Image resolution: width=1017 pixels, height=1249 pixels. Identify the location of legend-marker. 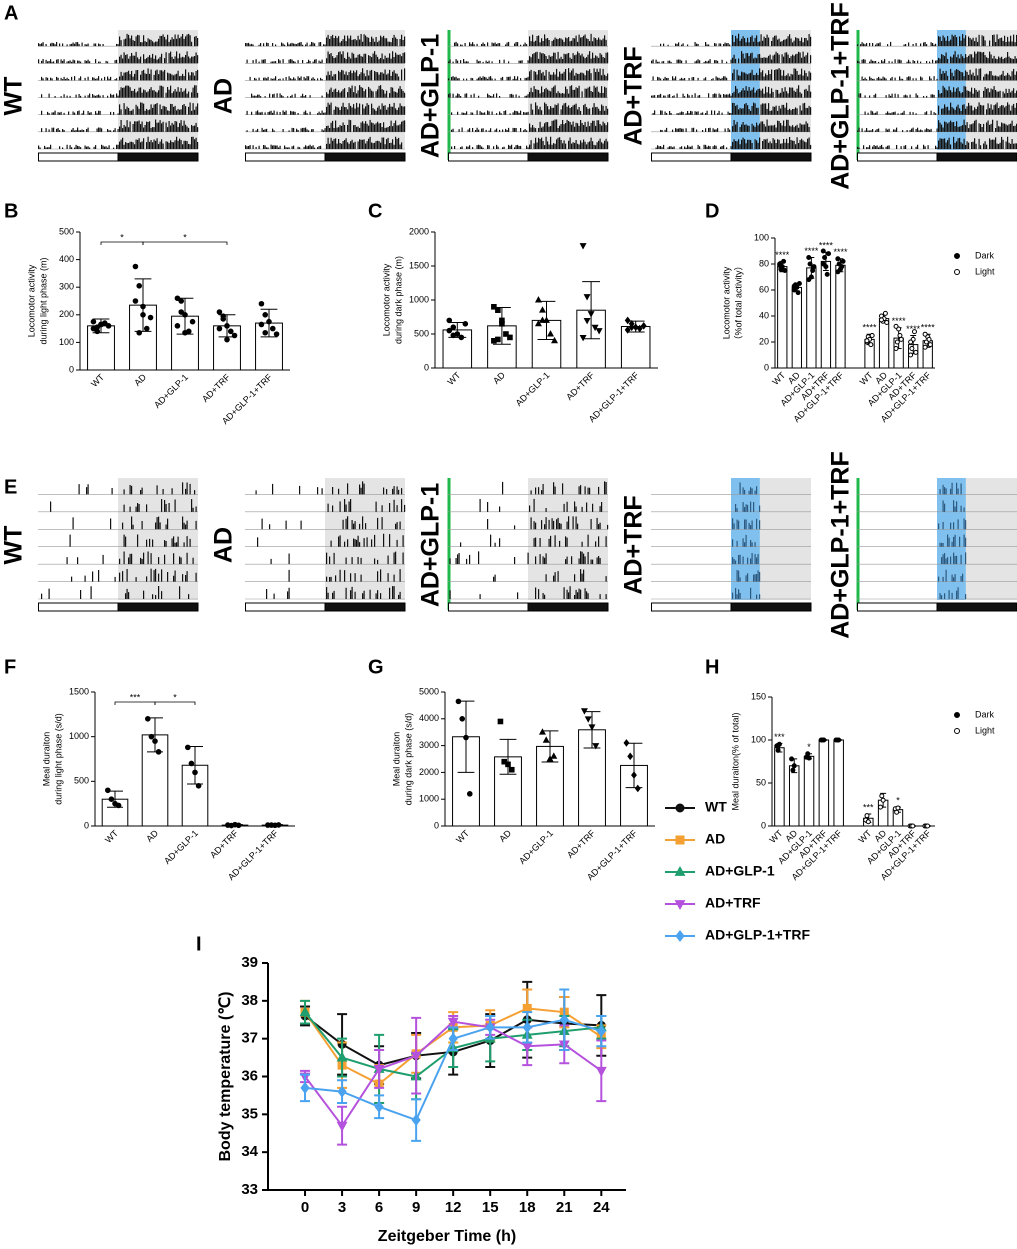
(957, 272).